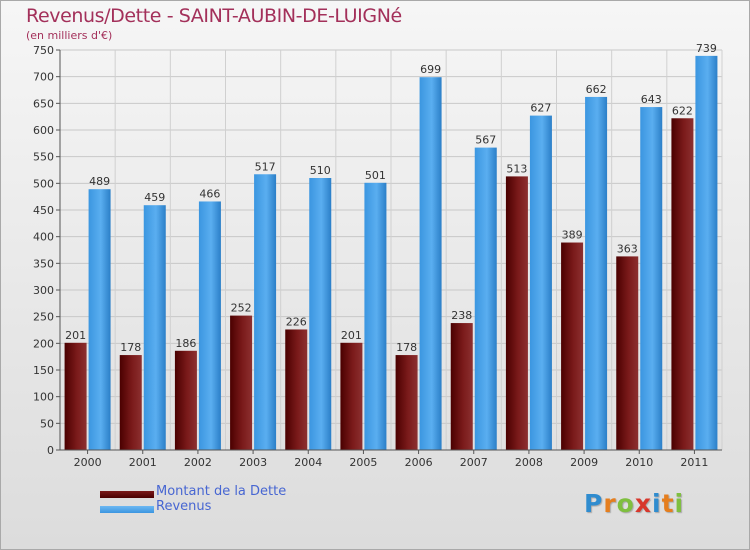 The height and width of the screenshot is (550, 750). I want to click on data-label-revenus-2006: 699, so click(430, 69).